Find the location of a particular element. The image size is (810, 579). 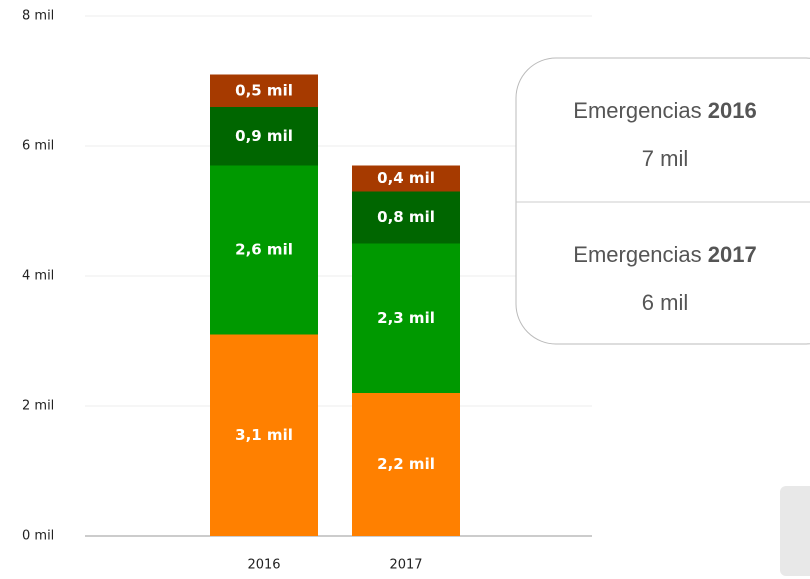

x-tick-label: 2017 is located at coordinates (405, 565).